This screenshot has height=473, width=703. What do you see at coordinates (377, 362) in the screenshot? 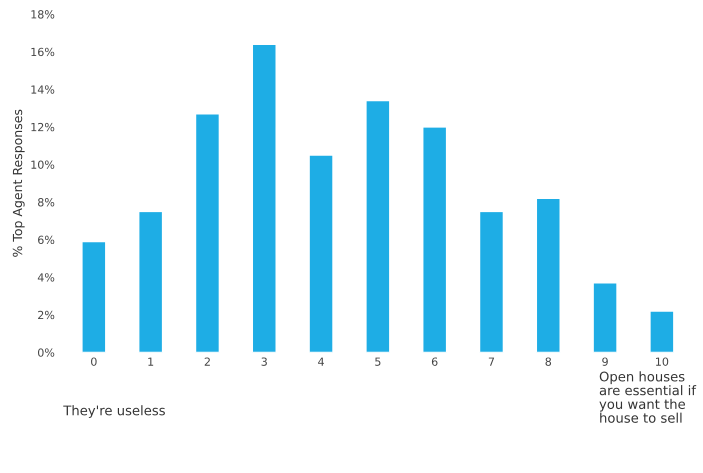
I see `x-tick-label: 5` at bounding box center [377, 362].